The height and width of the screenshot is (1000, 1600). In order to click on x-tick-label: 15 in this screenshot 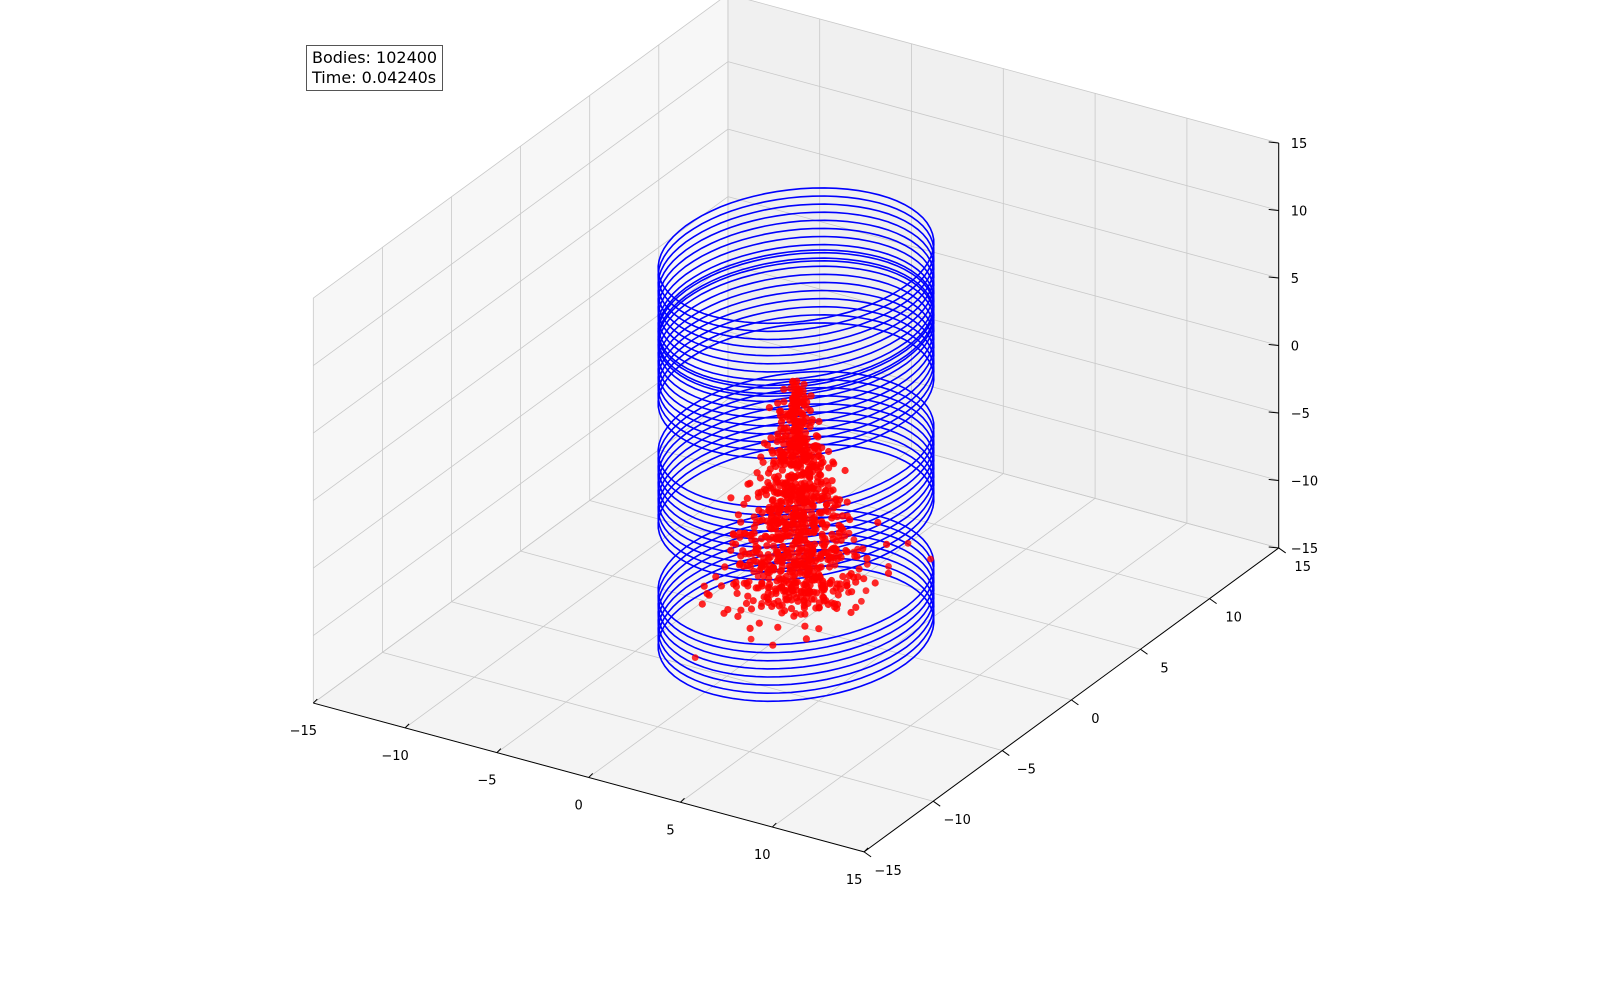, I will do `click(854, 880)`.